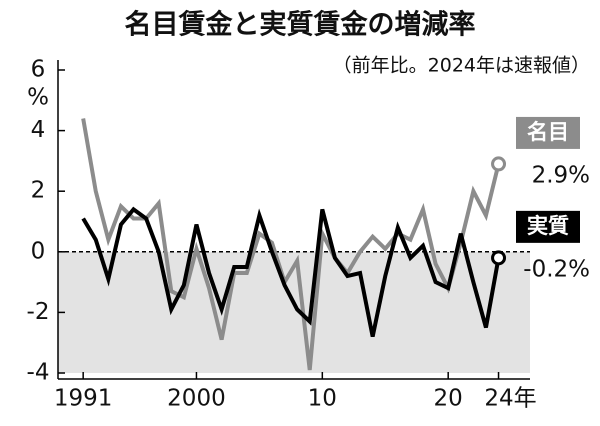  I want to click on data-label: -0.2%, so click(556, 269).